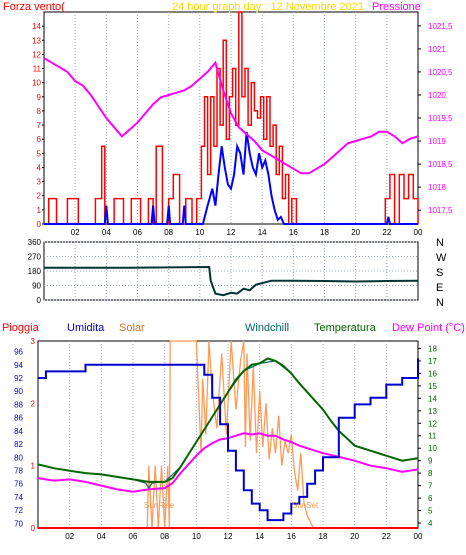  What do you see at coordinates (21, 328) in the screenshot?
I see `rain-axis-title: Pioggia` at bounding box center [21, 328].